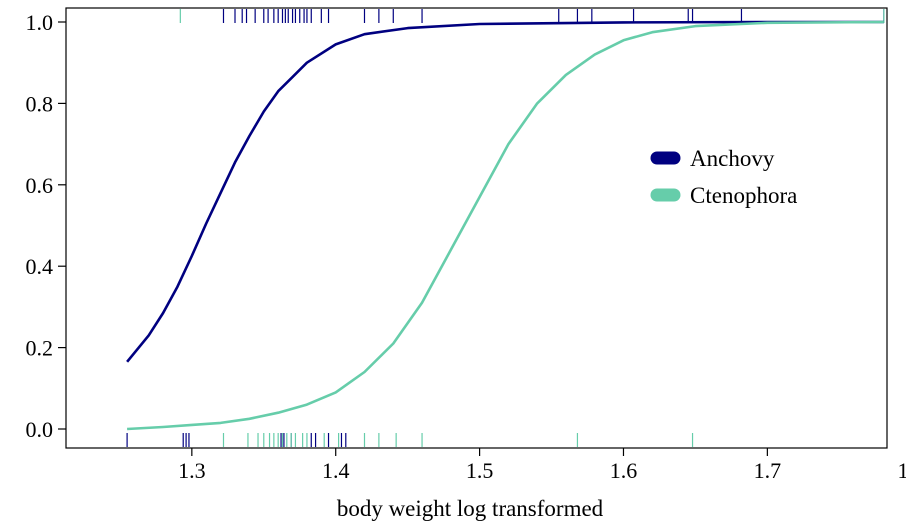 This screenshot has width=906, height=527. Describe the element at coordinates (470, 508) in the screenshot. I see `x-axis-title: body weight log transformed` at that location.